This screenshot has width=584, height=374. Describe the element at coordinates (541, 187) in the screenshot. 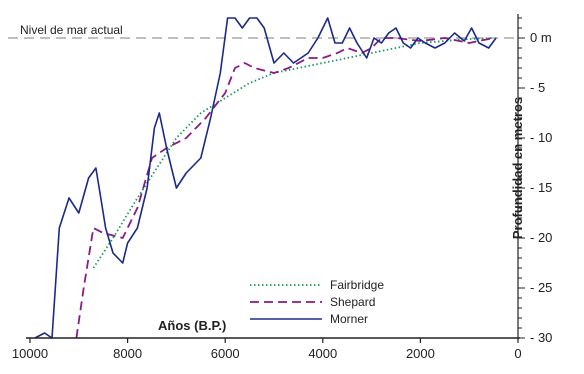

I see `y-tick-label: - 15` at that location.